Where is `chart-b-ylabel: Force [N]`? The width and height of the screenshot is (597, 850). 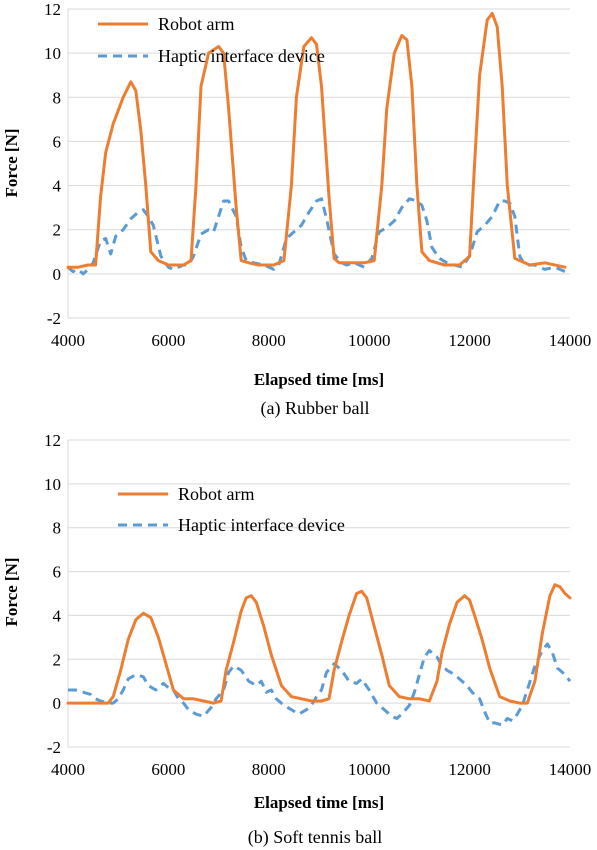 chart-b-ylabel: Force [N] is located at coordinates (11, 591).